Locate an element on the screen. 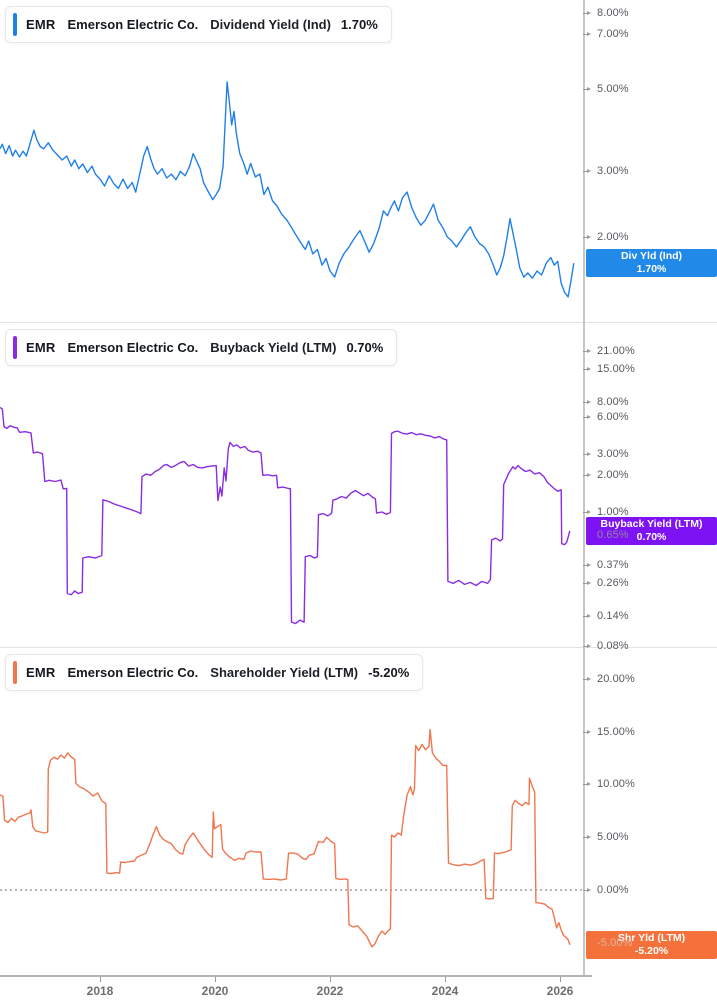 The image size is (717, 1005). y-axis-tick: -5.00% is located at coordinates (615, 943).